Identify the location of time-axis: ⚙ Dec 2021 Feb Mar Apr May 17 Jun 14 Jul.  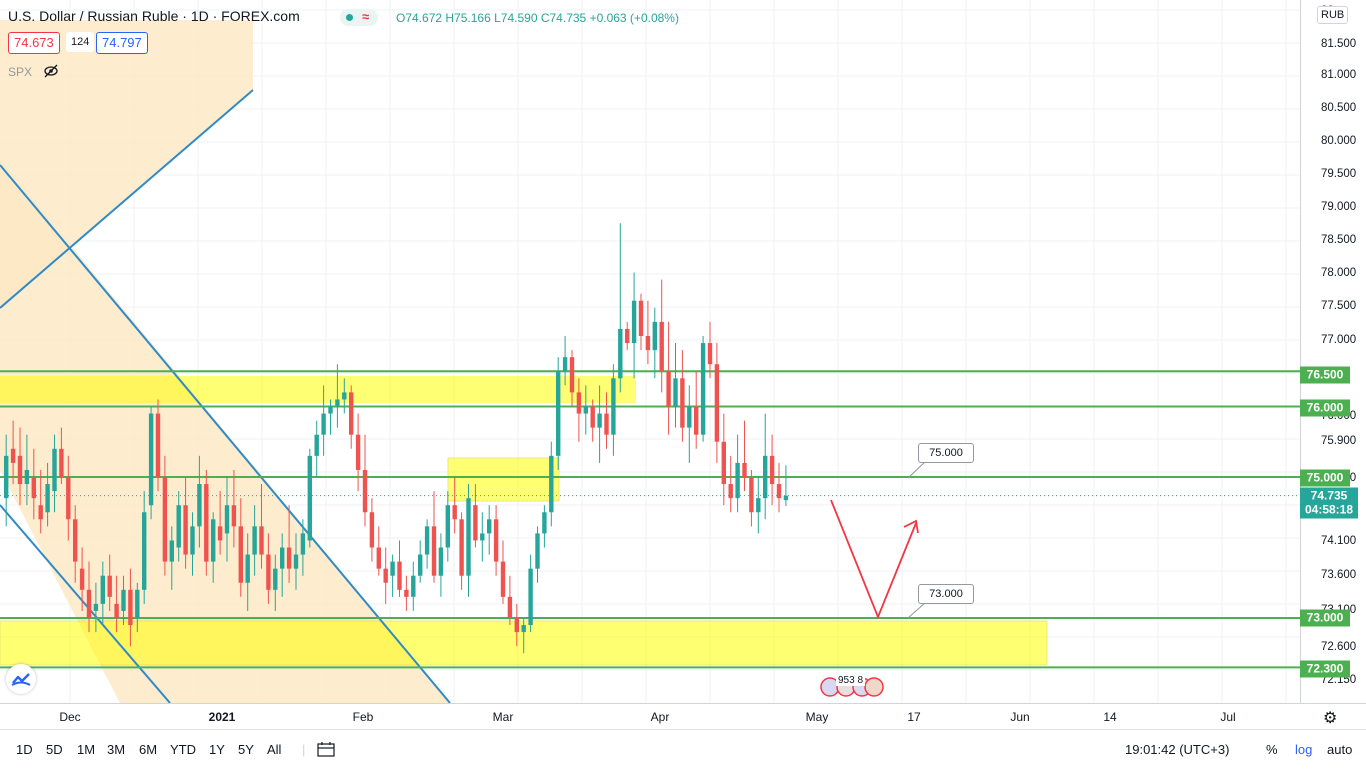
(683, 716).